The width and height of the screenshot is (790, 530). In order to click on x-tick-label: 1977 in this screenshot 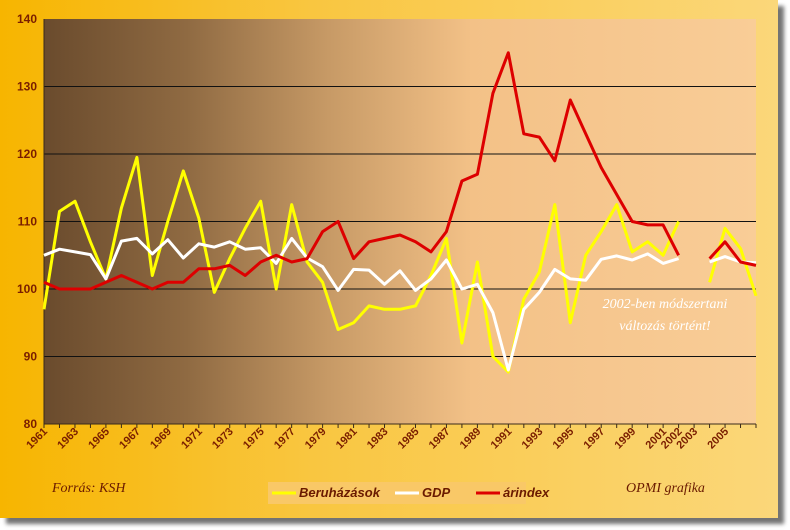, I will do `click(285, 439)`.